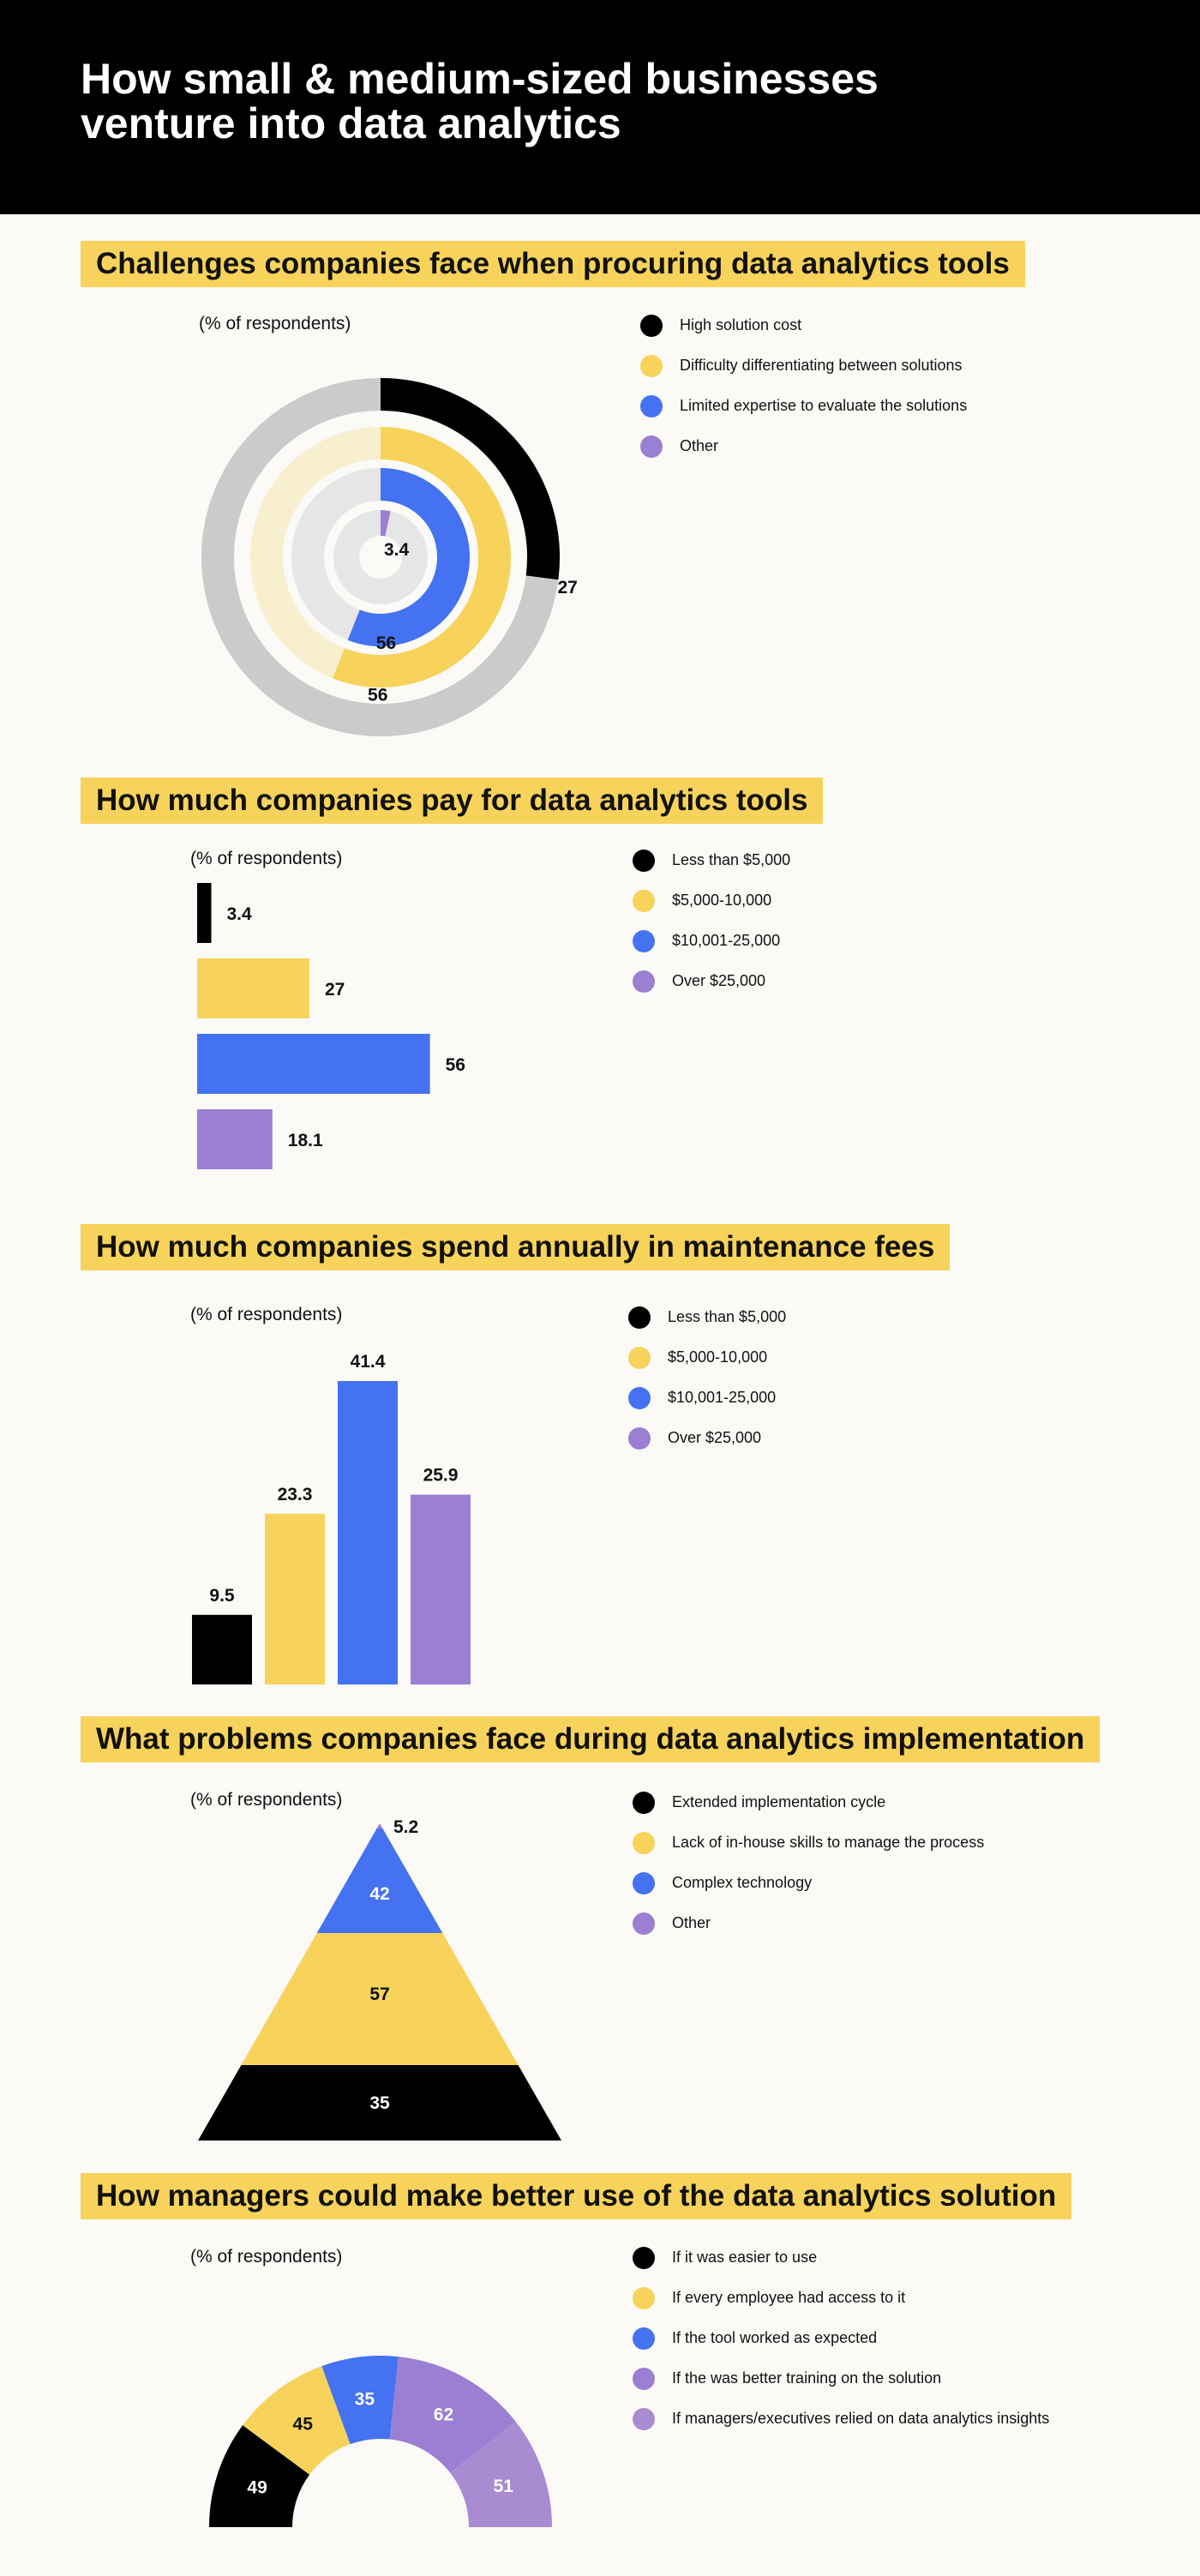  I want to click on legend-item: Other, so click(803, 446).